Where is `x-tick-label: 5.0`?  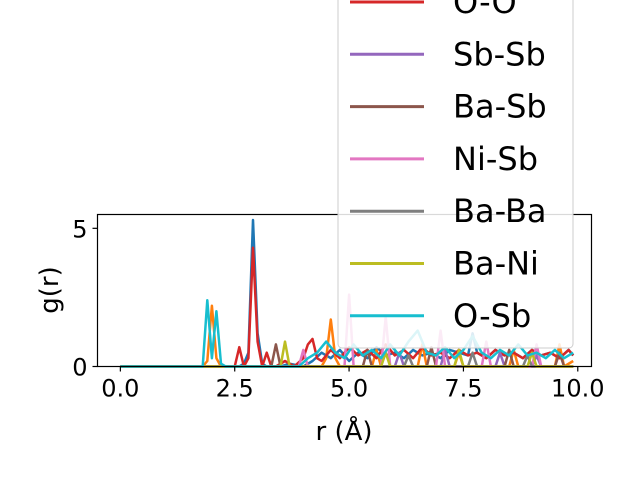 x-tick-label: 5.0 is located at coordinates (349, 389).